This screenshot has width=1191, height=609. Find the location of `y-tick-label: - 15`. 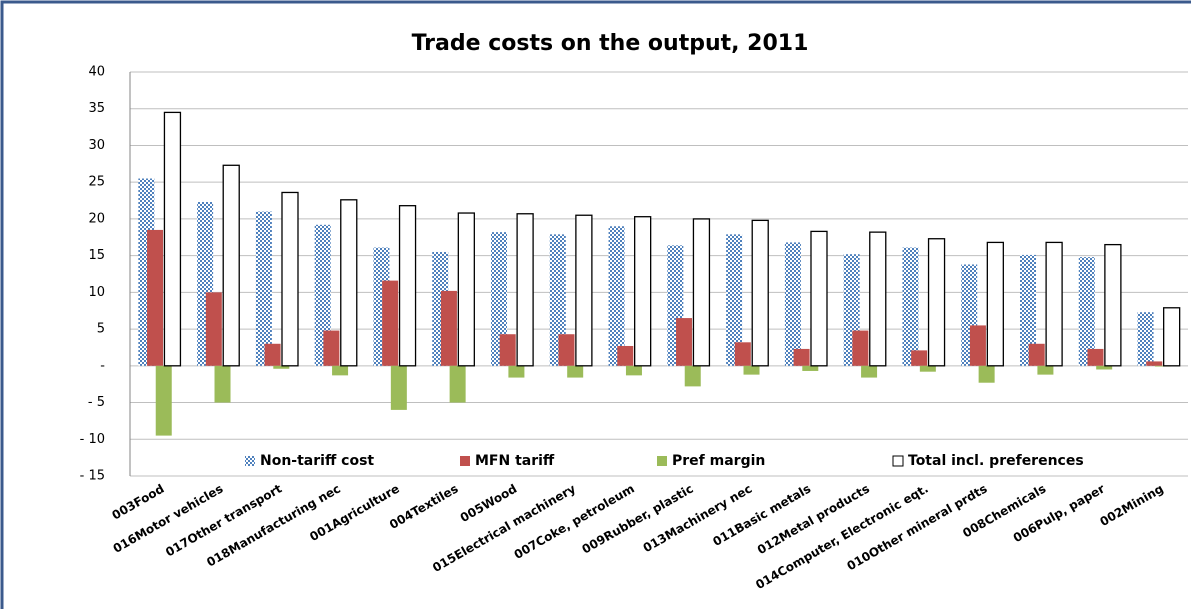

y-tick-label: - 15 is located at coordinates (92, 476).